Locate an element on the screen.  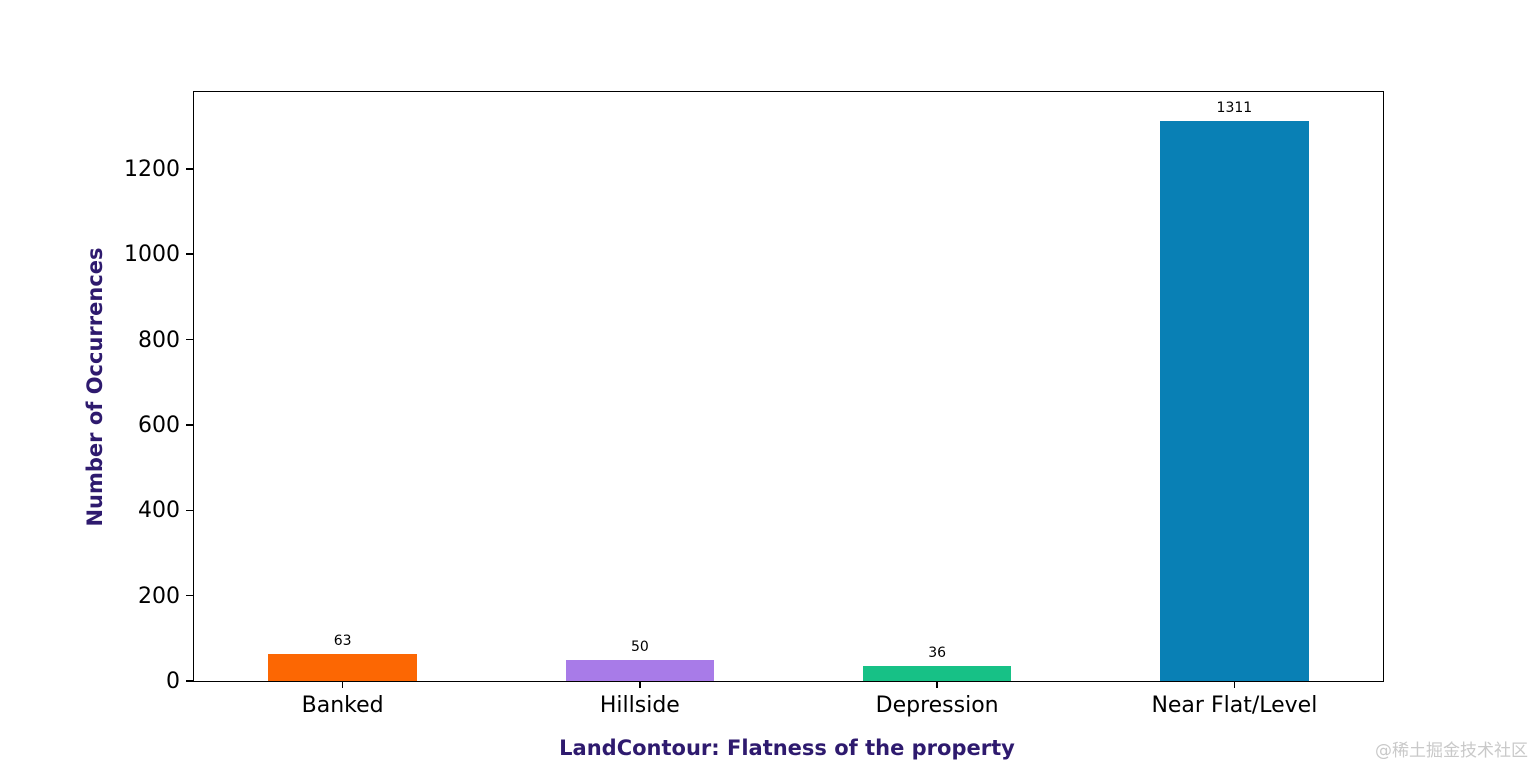
y-tick-label: 200 is located at coordinates (159, 596).